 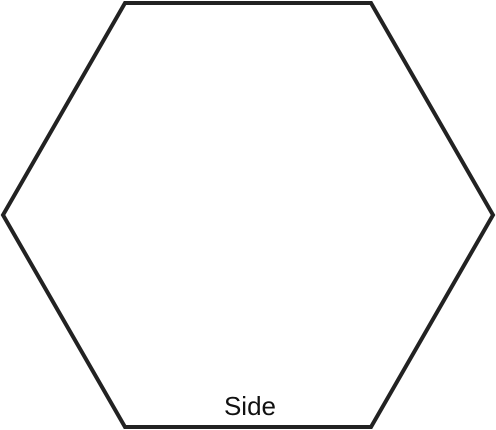 What do you see at coordinates (250, 406) in the screenshot?
I see `side-label: Side` at bounding box center [250, 406].